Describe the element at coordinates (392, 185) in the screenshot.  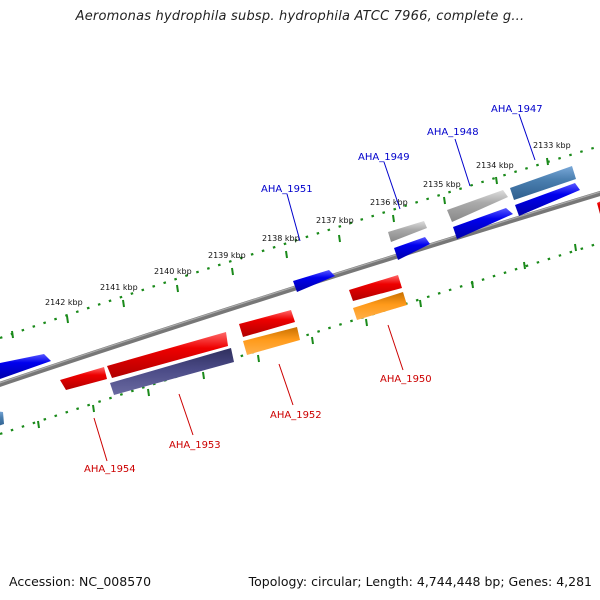
I see `leader-aha-1949` at that location.